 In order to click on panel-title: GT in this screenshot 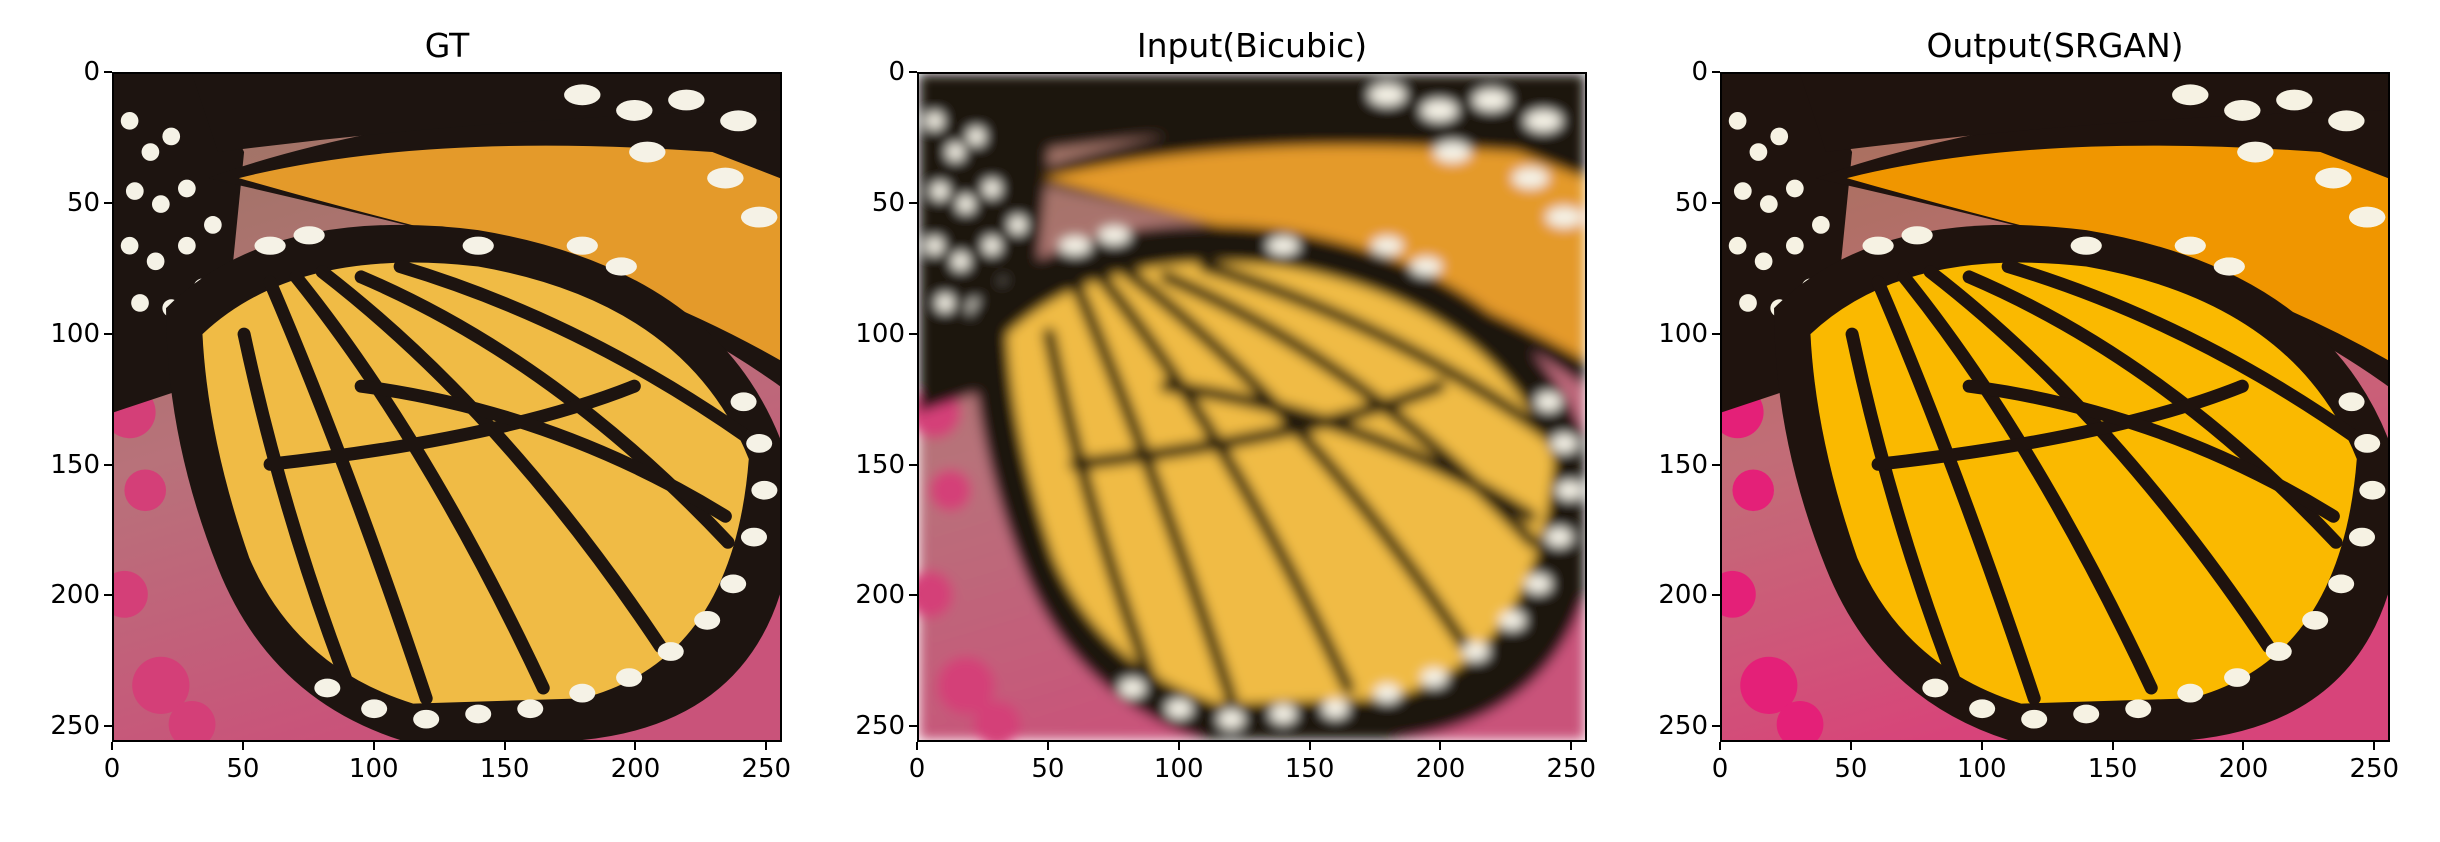, I will do `click(447, 45)`.